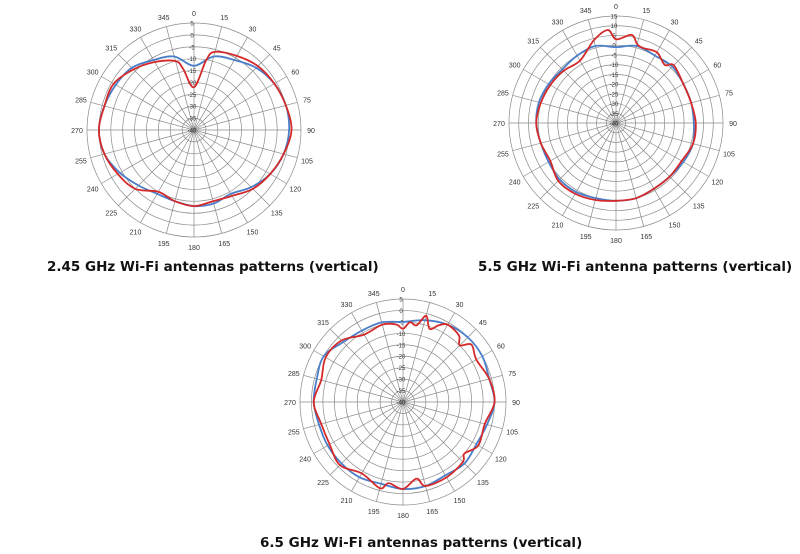 The image size is (800, 554). Describe the element at coordinates (347, 305) in the screenshot. I see `angle-tick-label: 330` at that location.